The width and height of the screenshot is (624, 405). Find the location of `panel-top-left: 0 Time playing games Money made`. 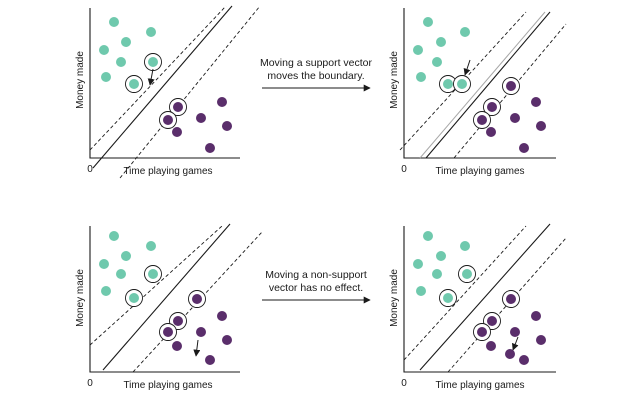

panel-top-left: 0 Time playing games Money made is located at coordinates (168, 92).